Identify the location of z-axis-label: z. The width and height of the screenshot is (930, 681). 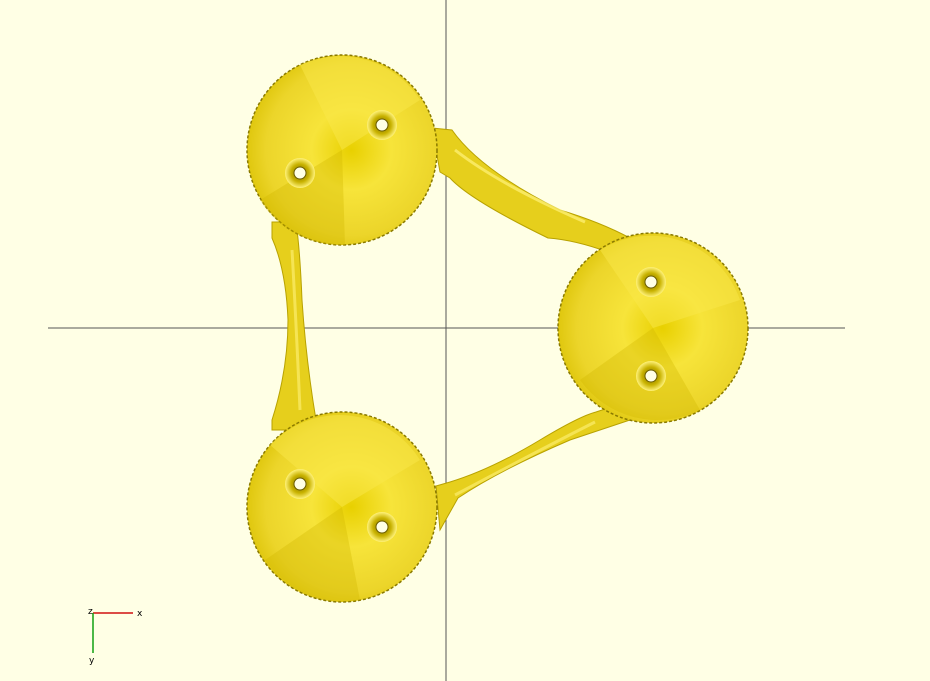
(90, 612).